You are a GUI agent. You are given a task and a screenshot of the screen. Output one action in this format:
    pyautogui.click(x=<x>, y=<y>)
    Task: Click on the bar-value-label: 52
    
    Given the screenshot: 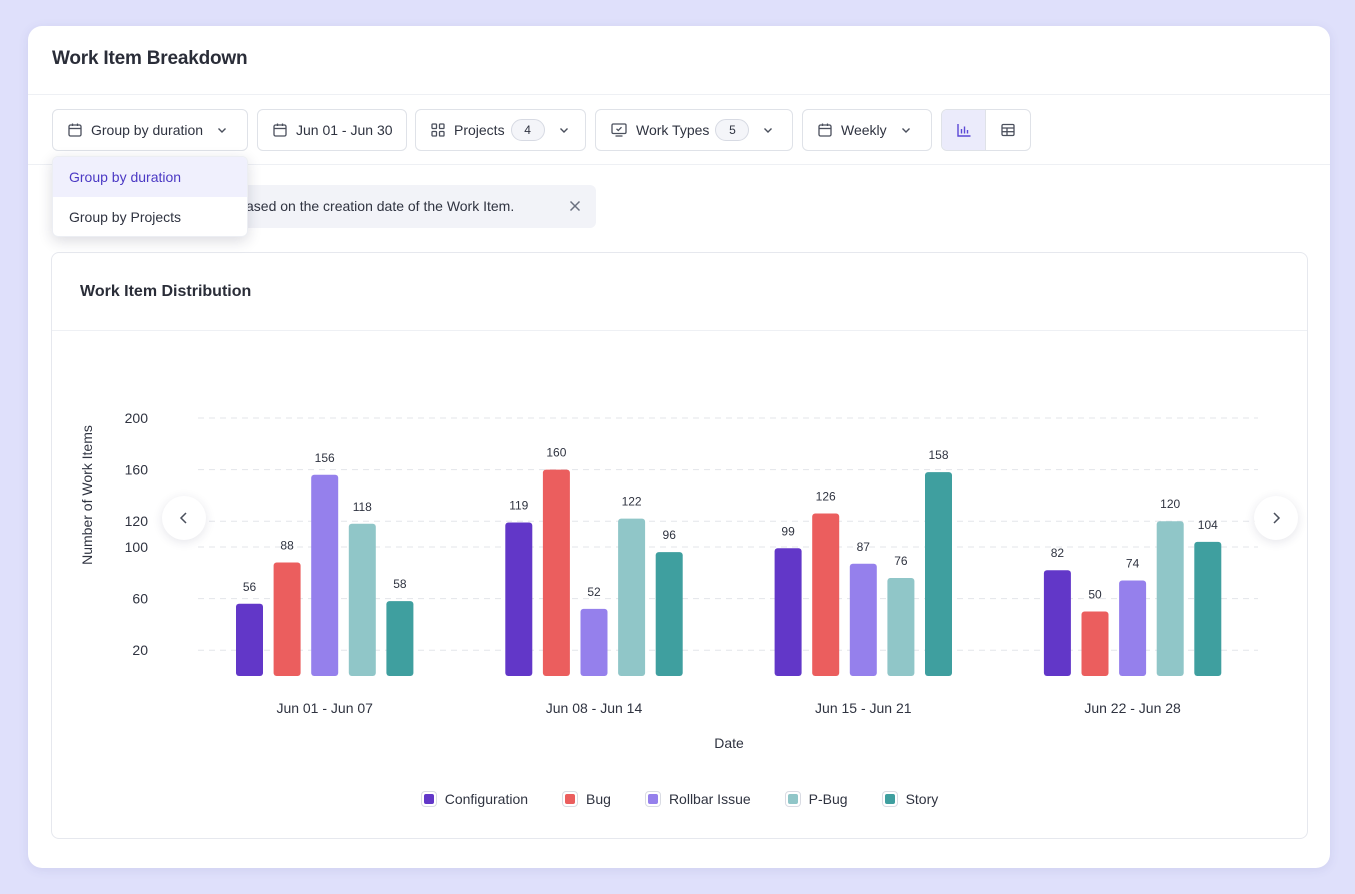 What is the action you would take?
    pyautogui.click(x=594, y=592)
    